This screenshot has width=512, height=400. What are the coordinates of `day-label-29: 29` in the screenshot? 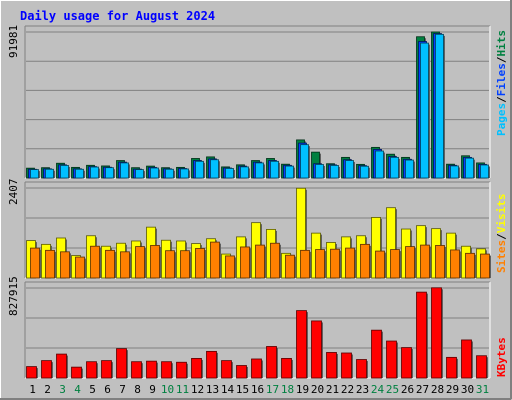 It's located at (452, 389).